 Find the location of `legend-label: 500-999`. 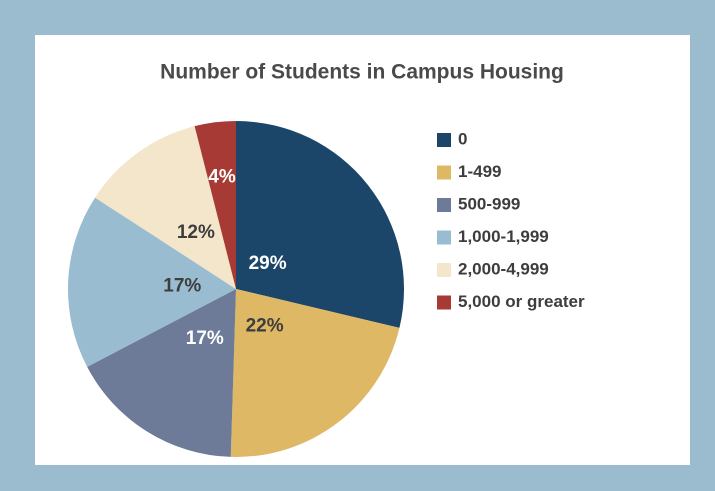

legend-label: 500-999 is located at coordinates (489, 203).